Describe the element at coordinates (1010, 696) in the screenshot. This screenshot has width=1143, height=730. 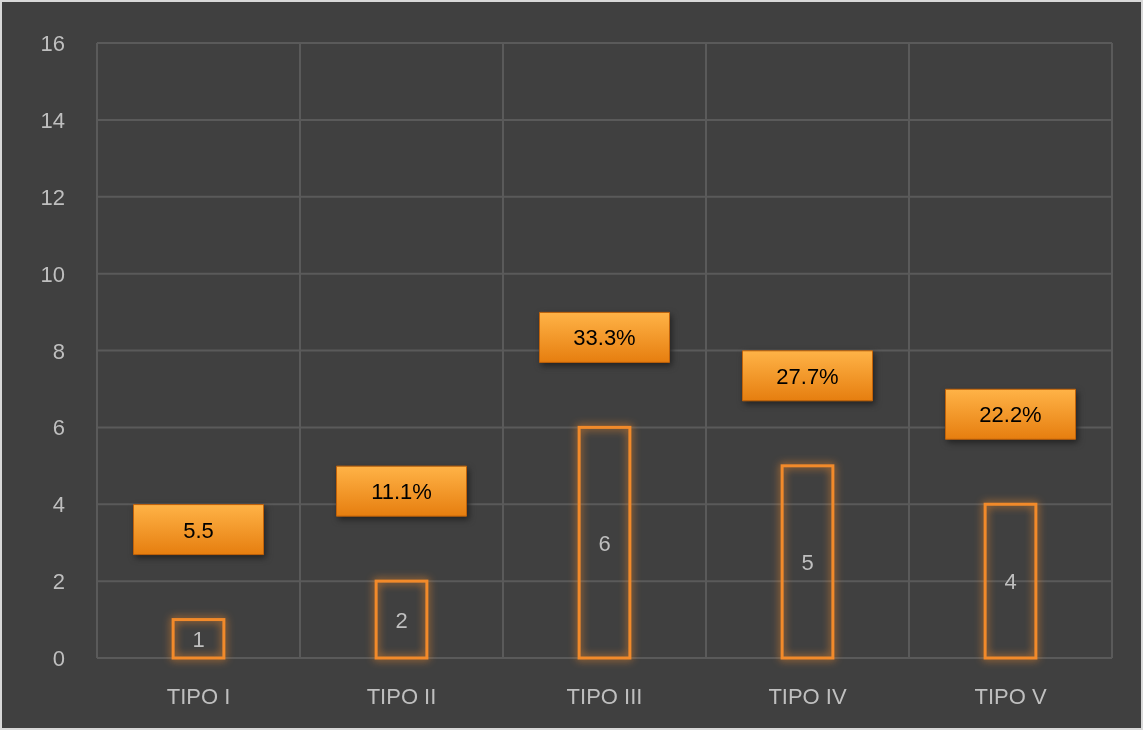
I see `x-tick-label: TIPO V` at that location.